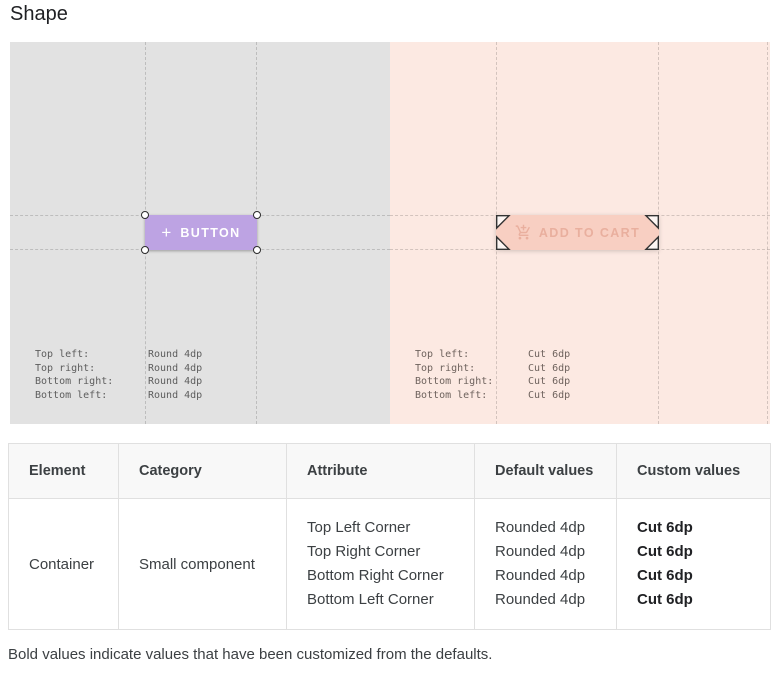 This screenshot has width=778, height=679. Describe the element at coordinates (693, 471) in the screenshot. I see `column-header-custom-values: Custom values` at that location.